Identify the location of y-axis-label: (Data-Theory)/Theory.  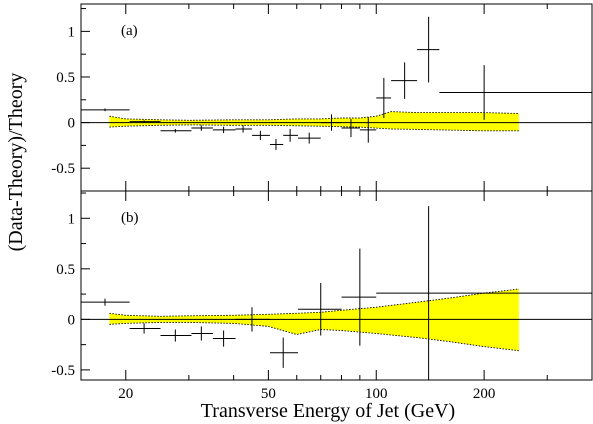
(16, 162).